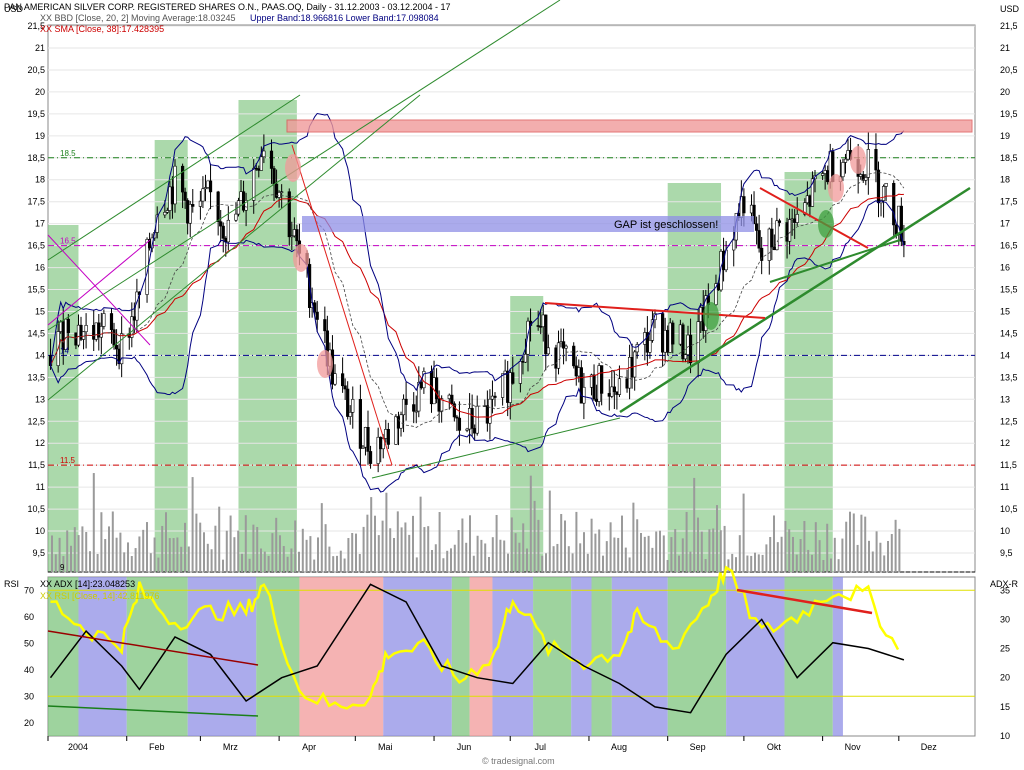 The height and width of the screenshot is (770, 1024). I want to click on x-month-label: Okt, so click(774, 747).